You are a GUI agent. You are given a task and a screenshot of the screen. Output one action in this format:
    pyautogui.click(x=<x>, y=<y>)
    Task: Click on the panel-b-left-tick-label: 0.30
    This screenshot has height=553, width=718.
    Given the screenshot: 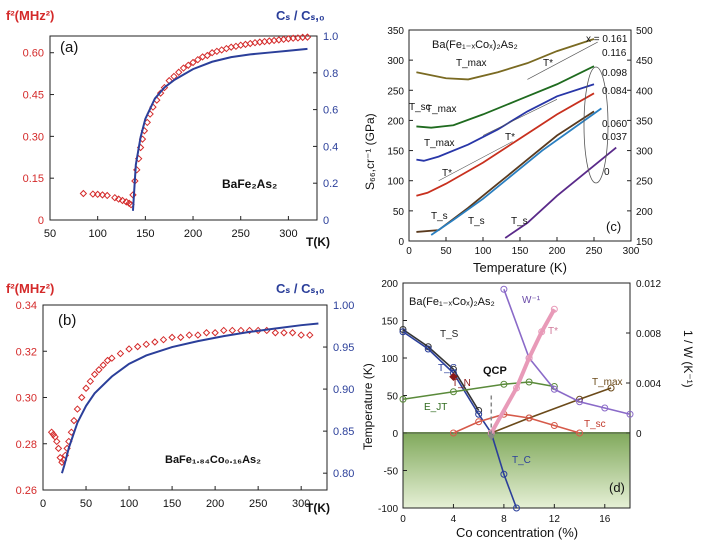 What is the action you would take?
    pyautogui.click(x=26, y=399)
    